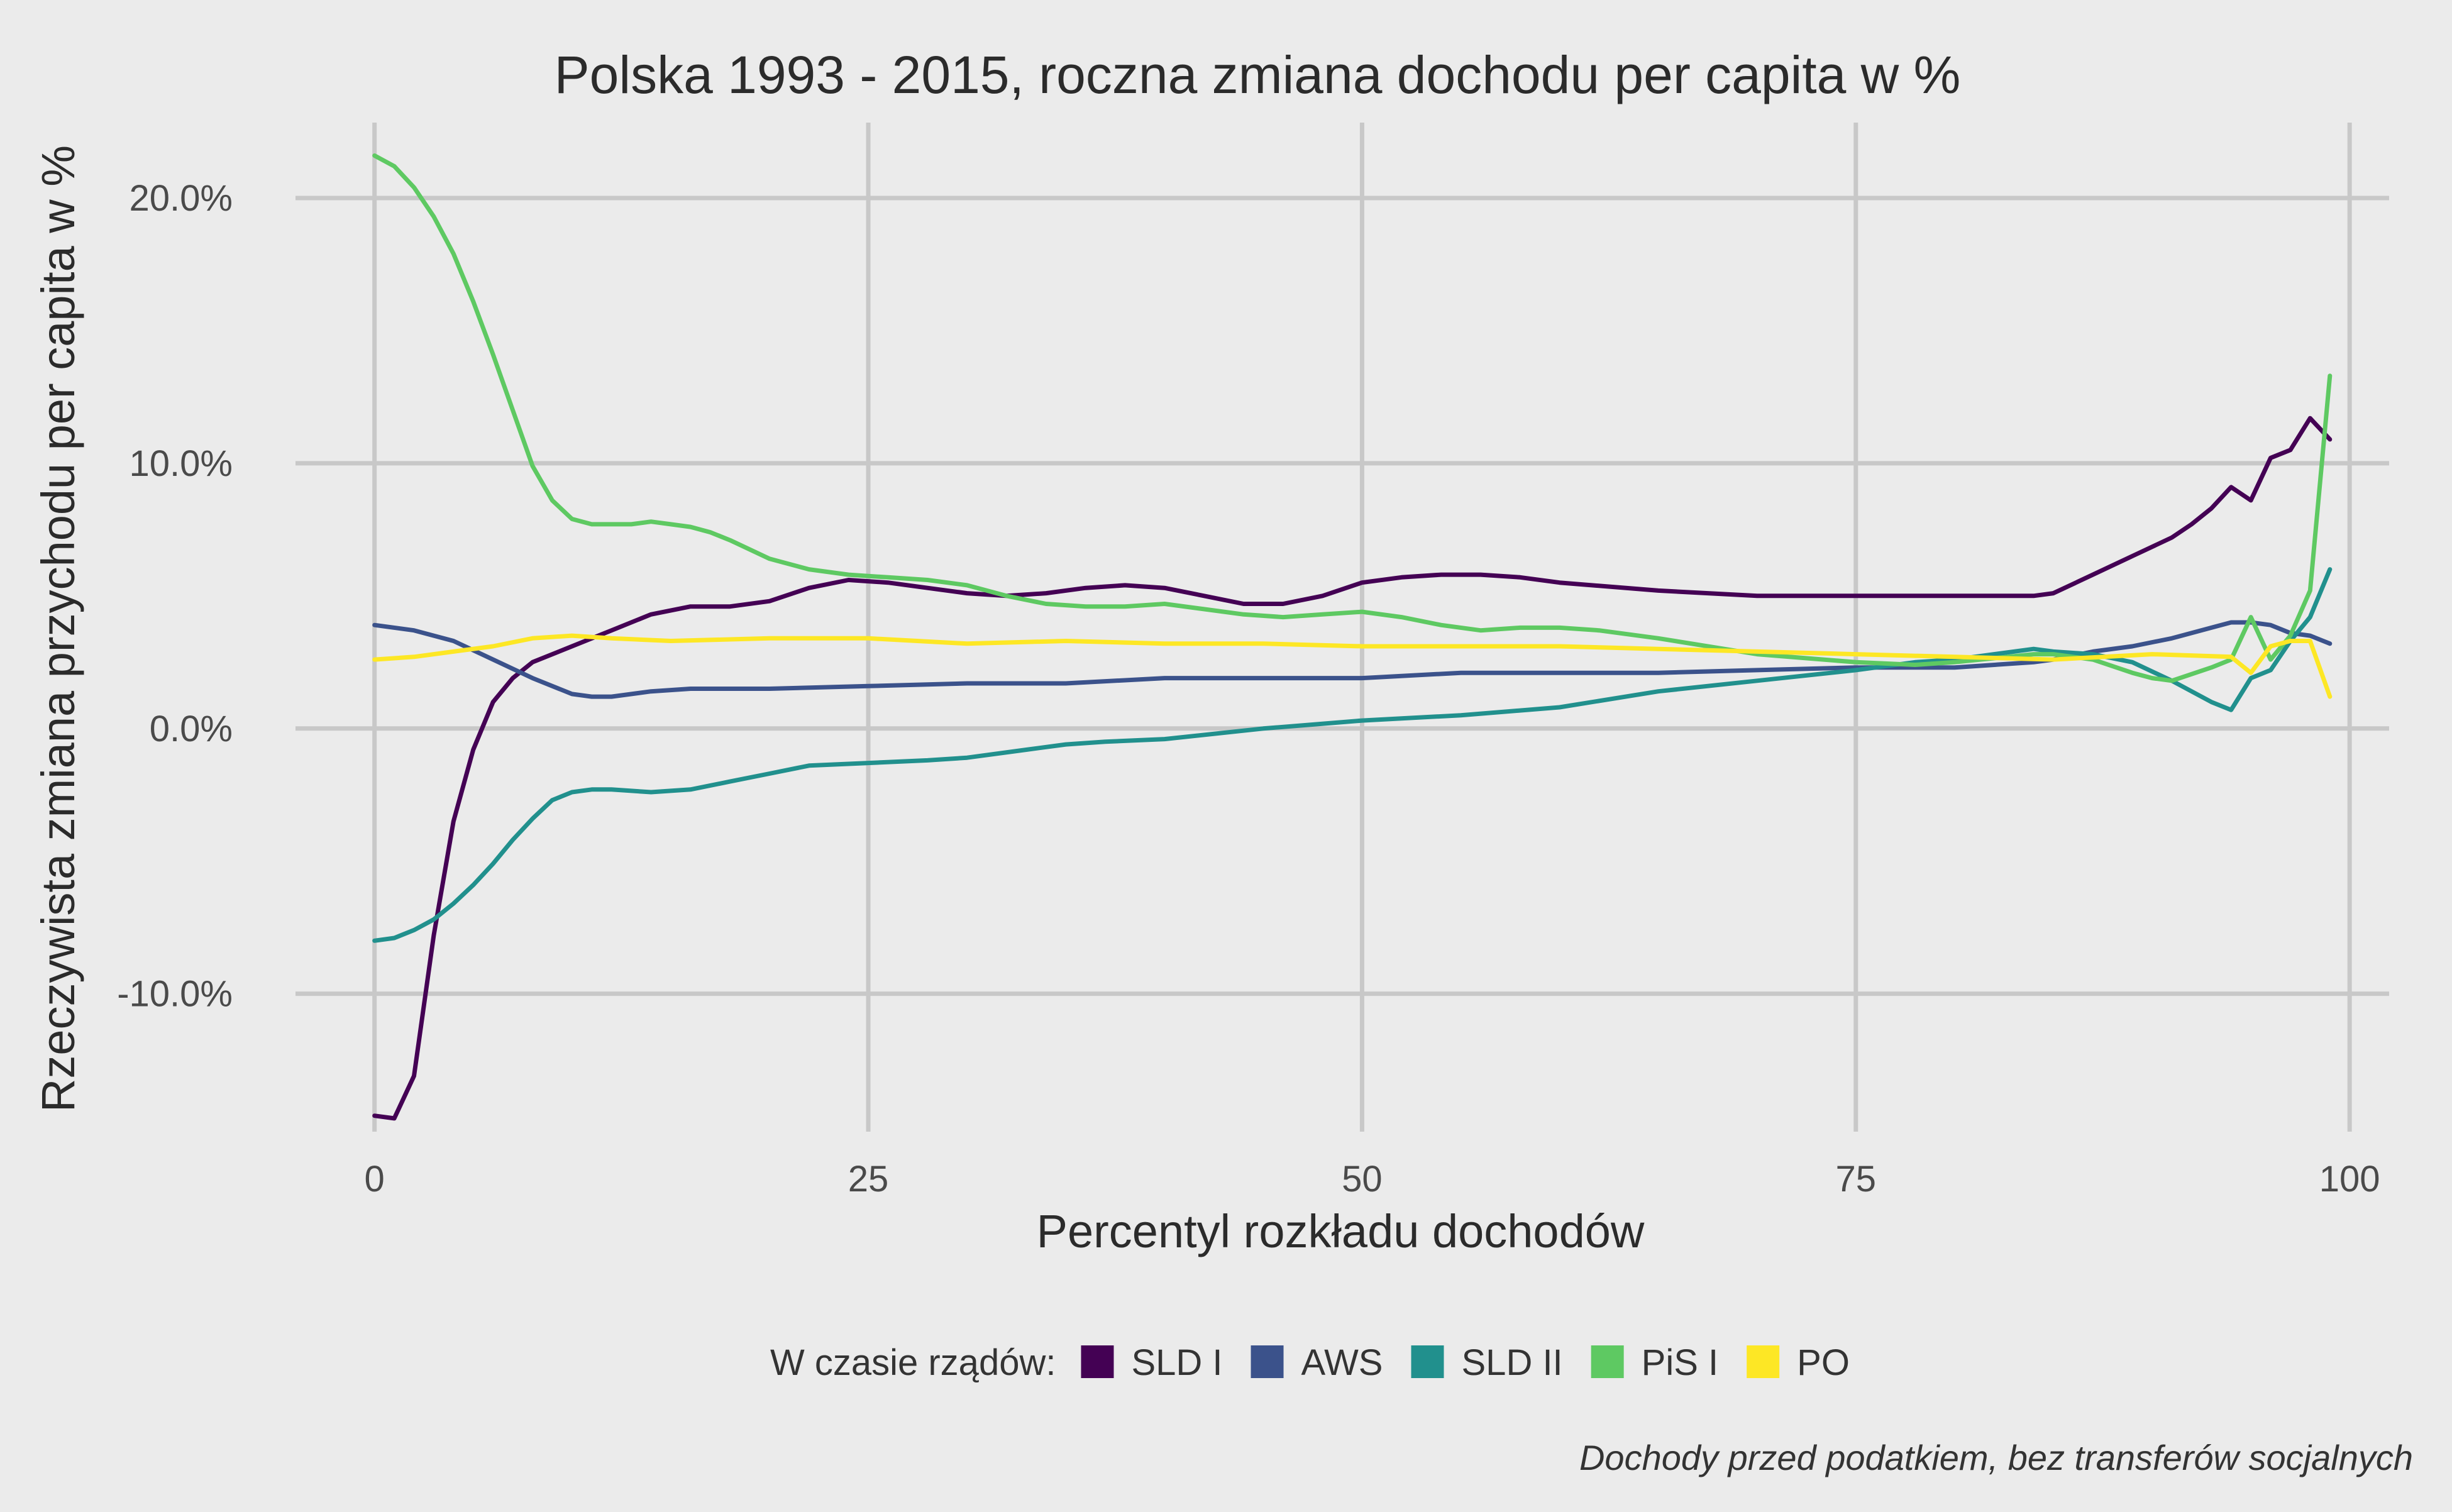 This screenshot has width=2452, height=1512. Describe the element at coordinates (868, 1179) in the screenshot. I see `x-tick-label: 25` at that location.